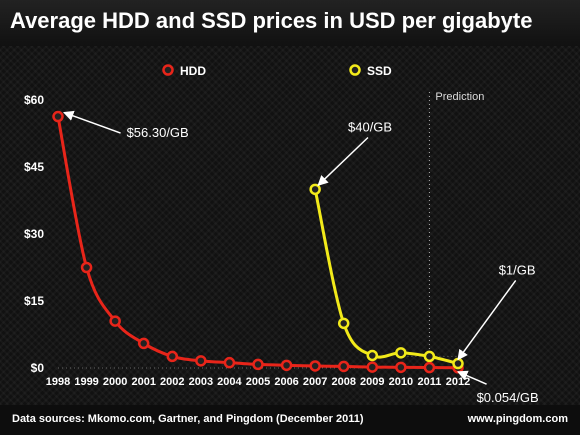 This screenshot has width=580, height=435. I want to click on legend-marker-hdd, so click(168, 70).